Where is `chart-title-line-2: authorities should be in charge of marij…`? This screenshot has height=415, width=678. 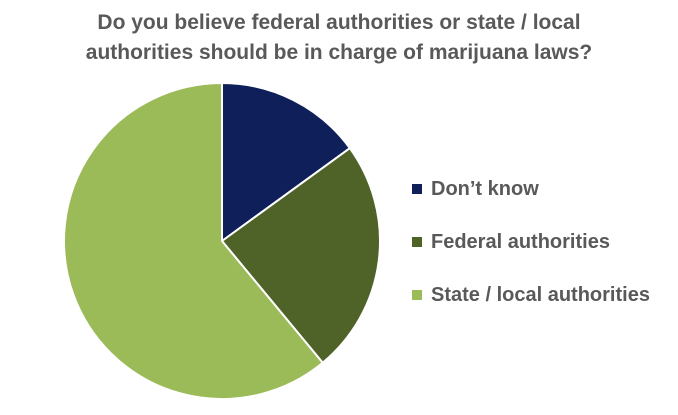
chart-title-line-2: authorities should be in charge of marij… is located at coordinates (339, 52).